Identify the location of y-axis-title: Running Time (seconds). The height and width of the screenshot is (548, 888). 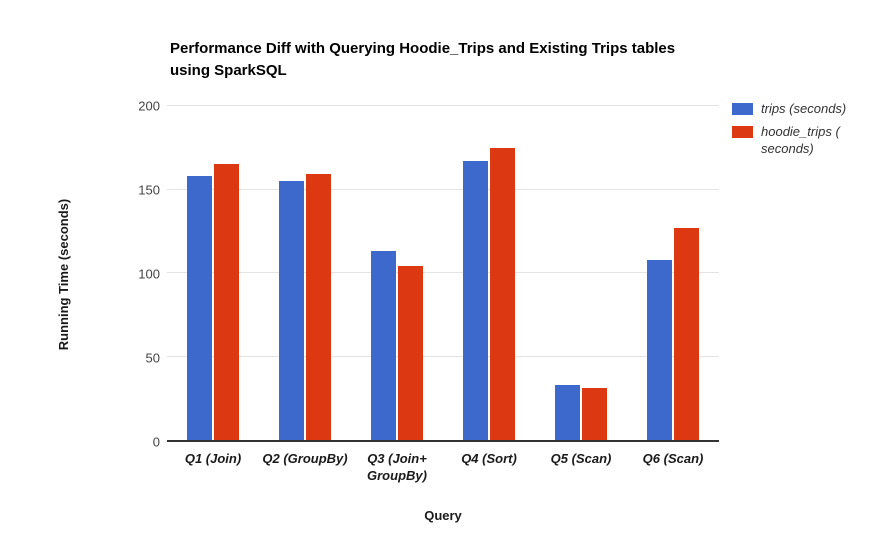
(64, 274).